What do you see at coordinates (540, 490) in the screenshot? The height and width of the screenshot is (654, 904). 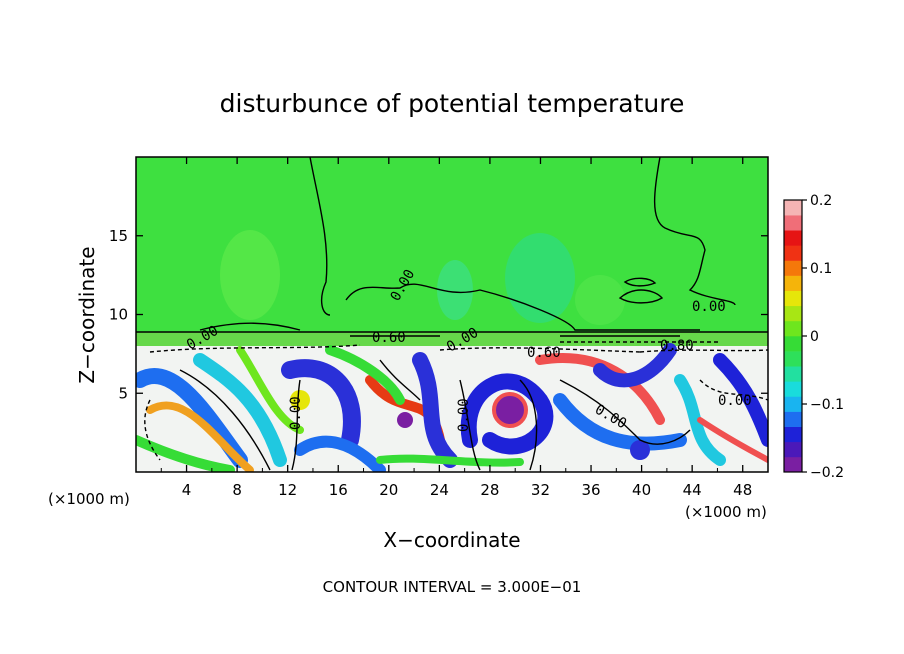 I see `x-tick-label: 32` at bounding box center [540, 490].